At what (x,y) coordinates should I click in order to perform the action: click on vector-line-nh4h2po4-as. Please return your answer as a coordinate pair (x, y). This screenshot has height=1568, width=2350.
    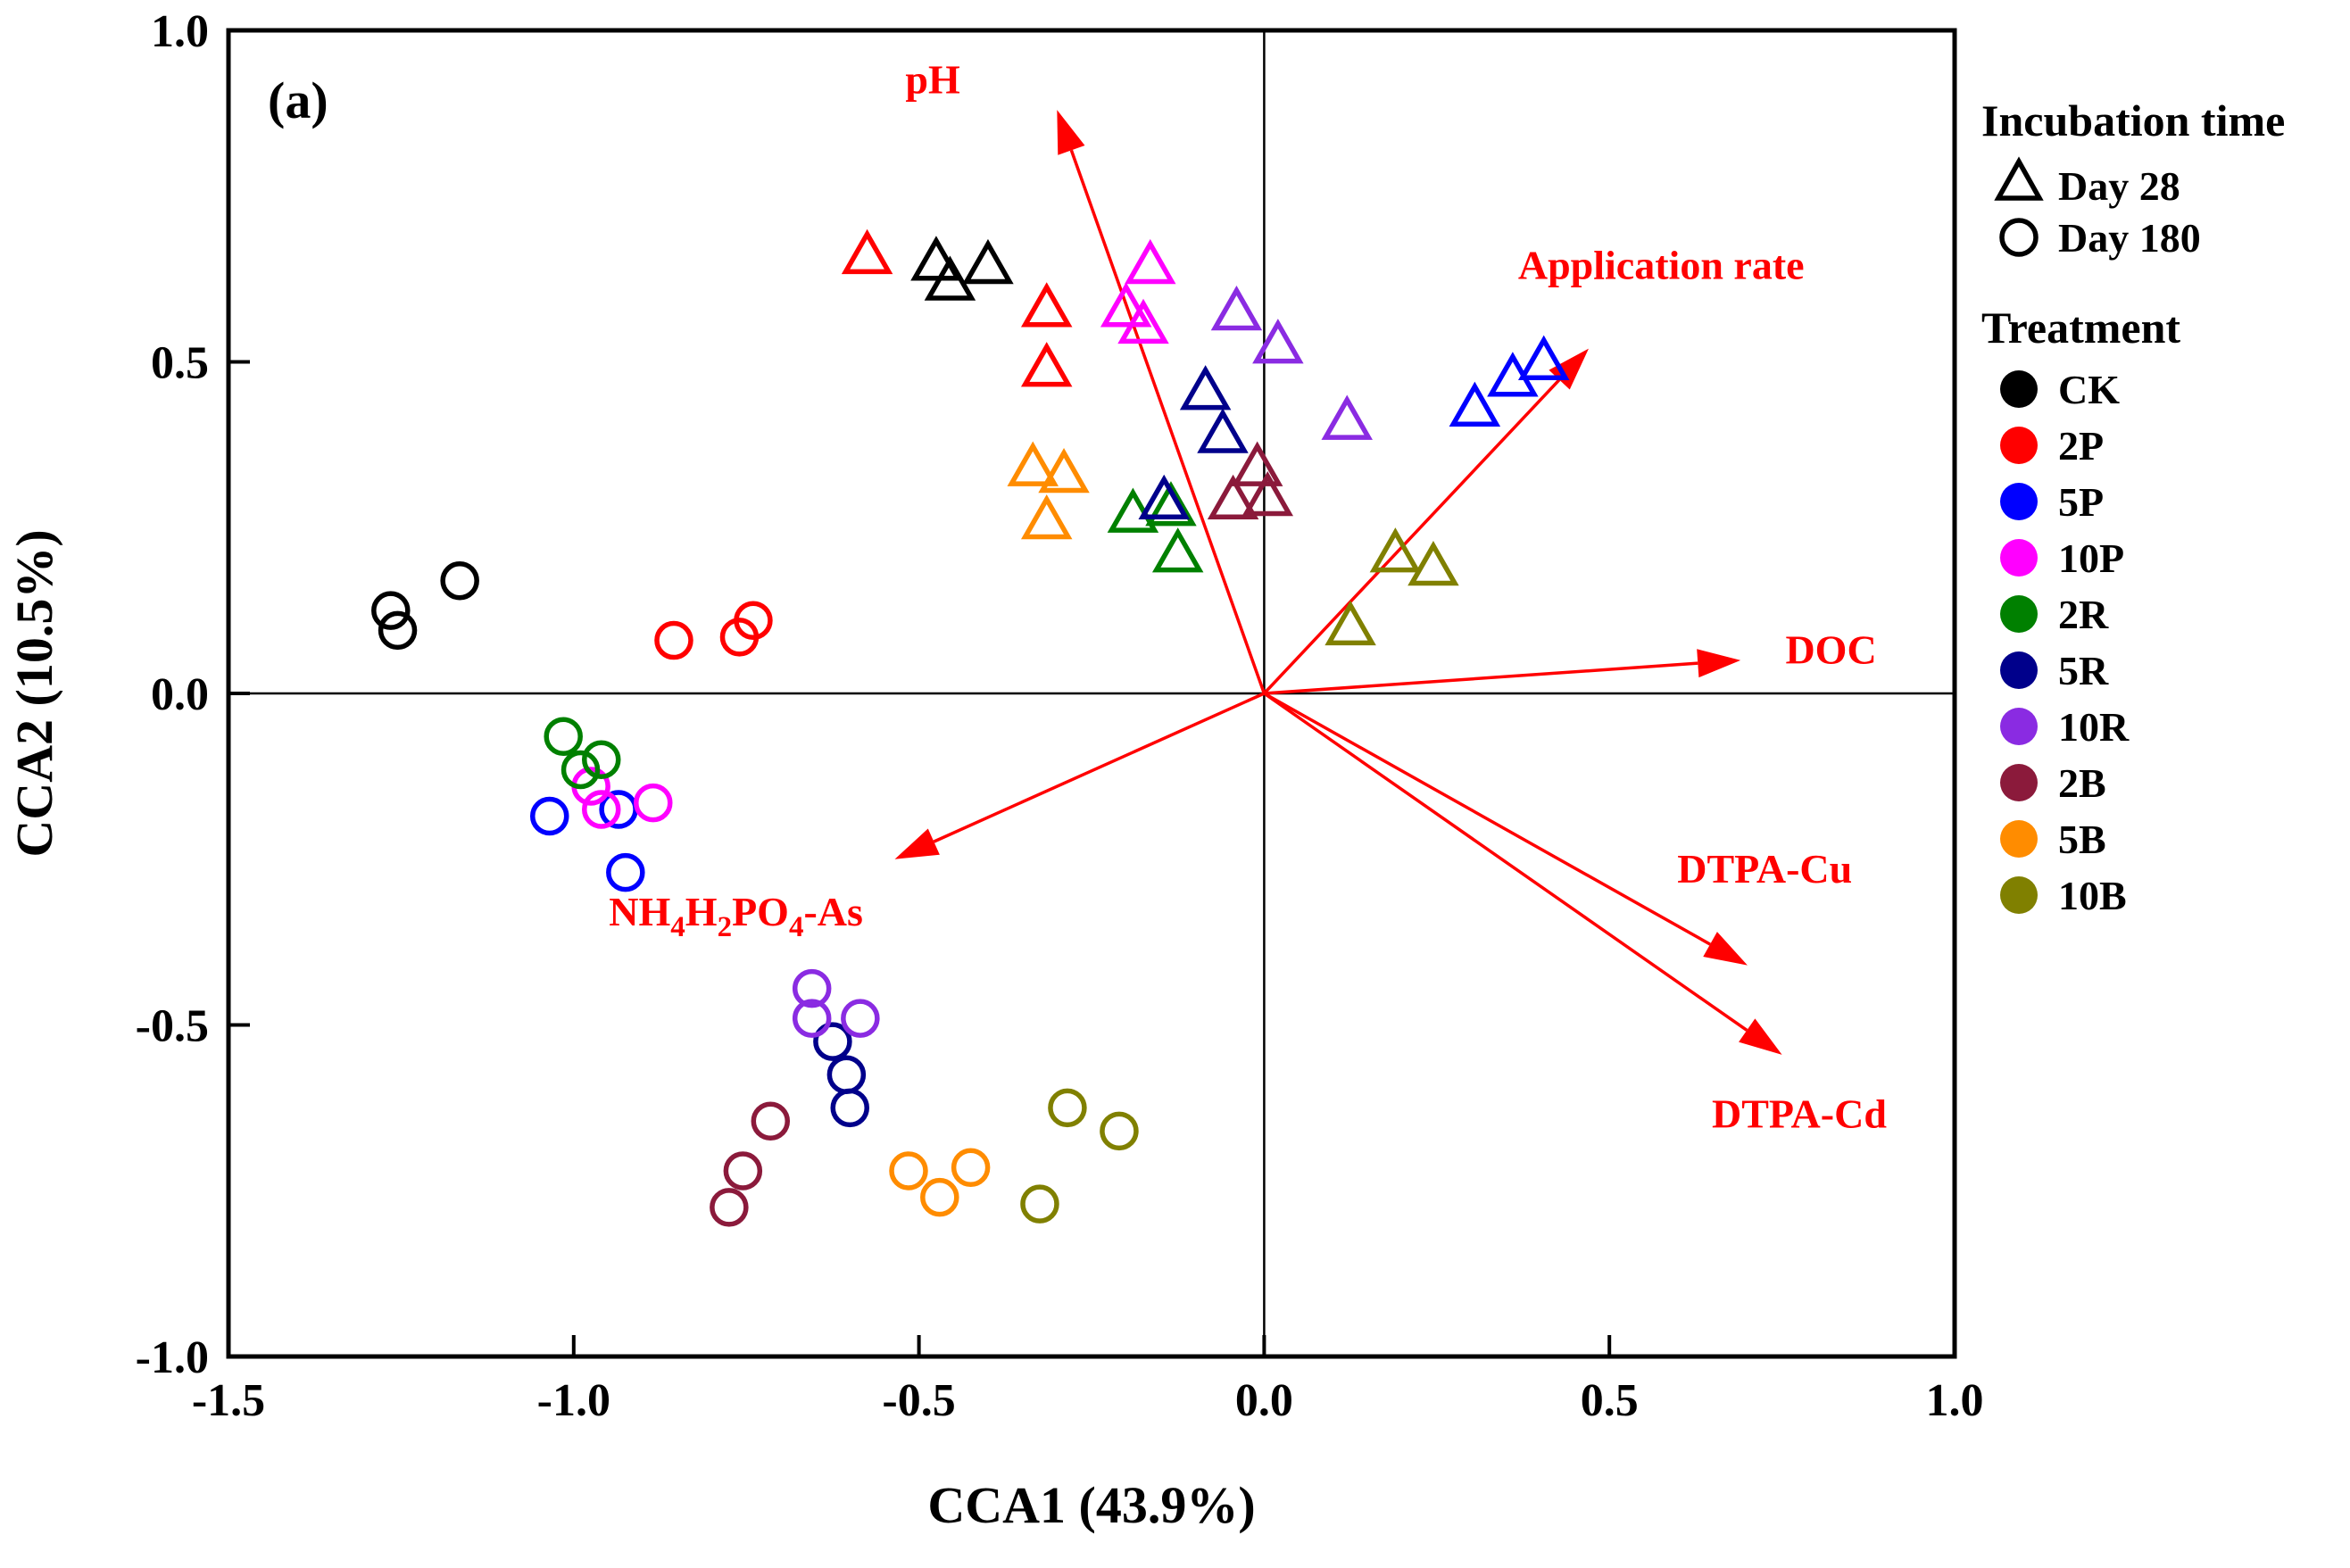
    Looking at the image, I should click on (1100, 767).